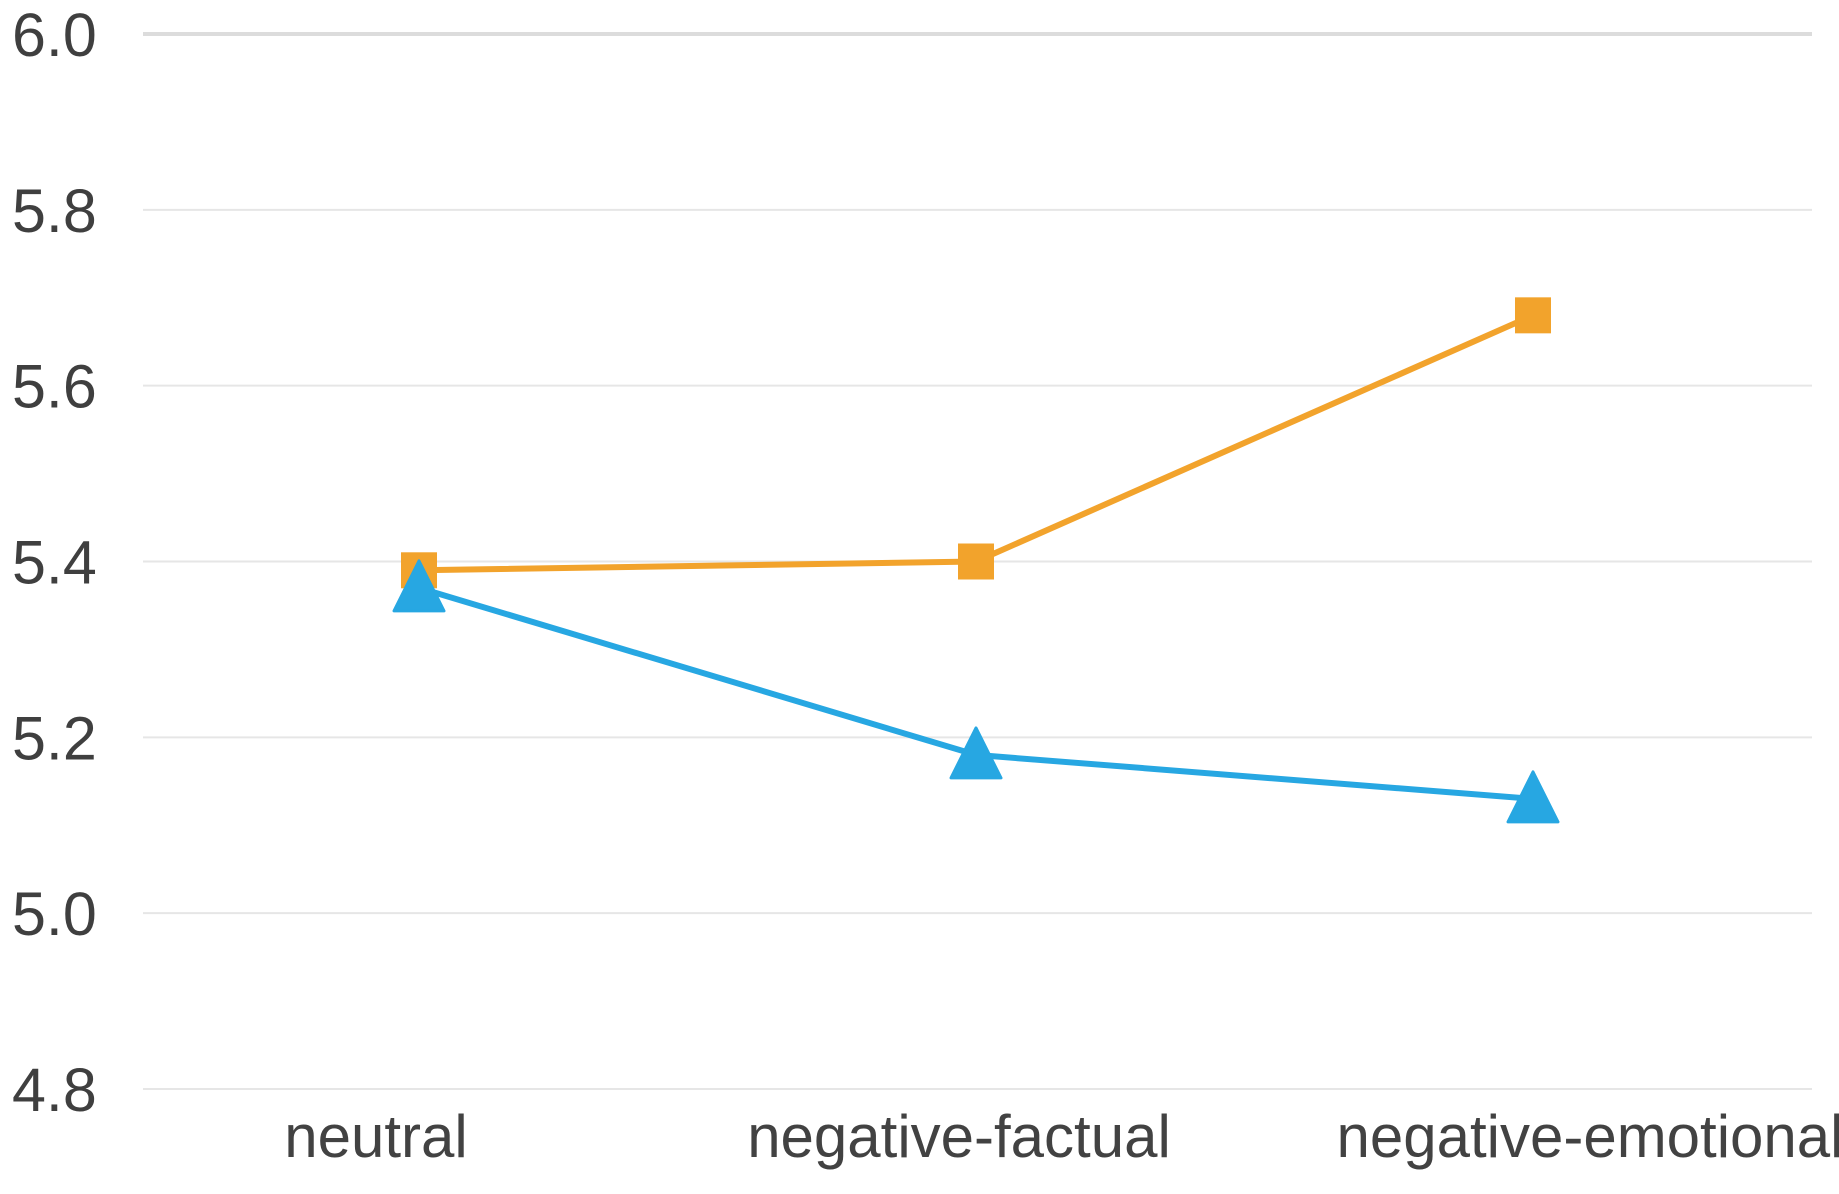 The height and width of the screenshot is (1194, 1839). I want to click on y-axis-tick-label: 6.0, so click(54, 35).